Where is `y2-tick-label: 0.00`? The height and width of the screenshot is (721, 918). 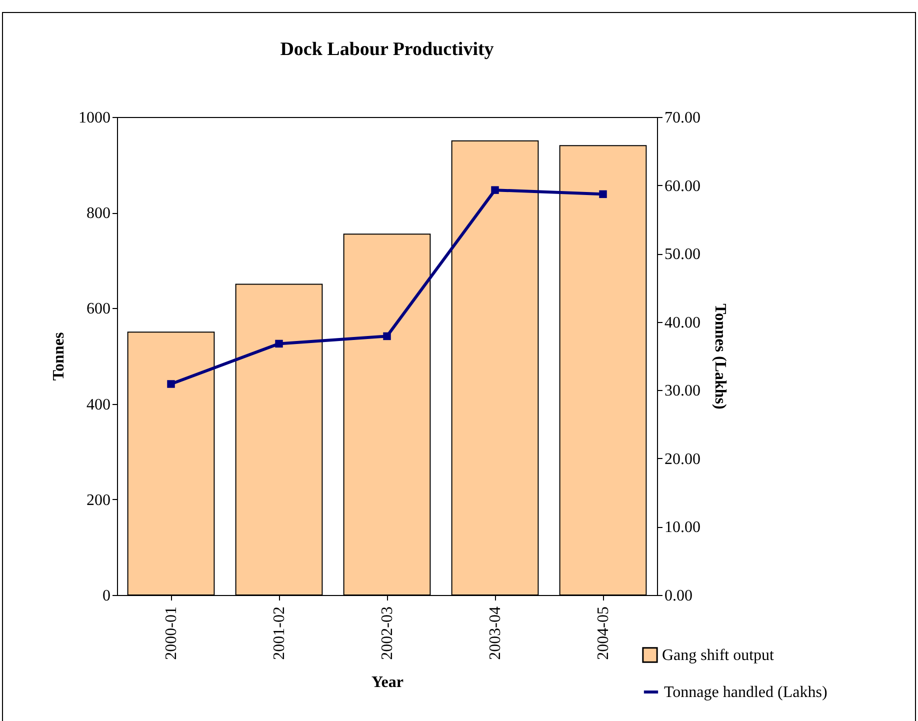
y2-tick-label: 0.00 is located at coordinates (678, 596).